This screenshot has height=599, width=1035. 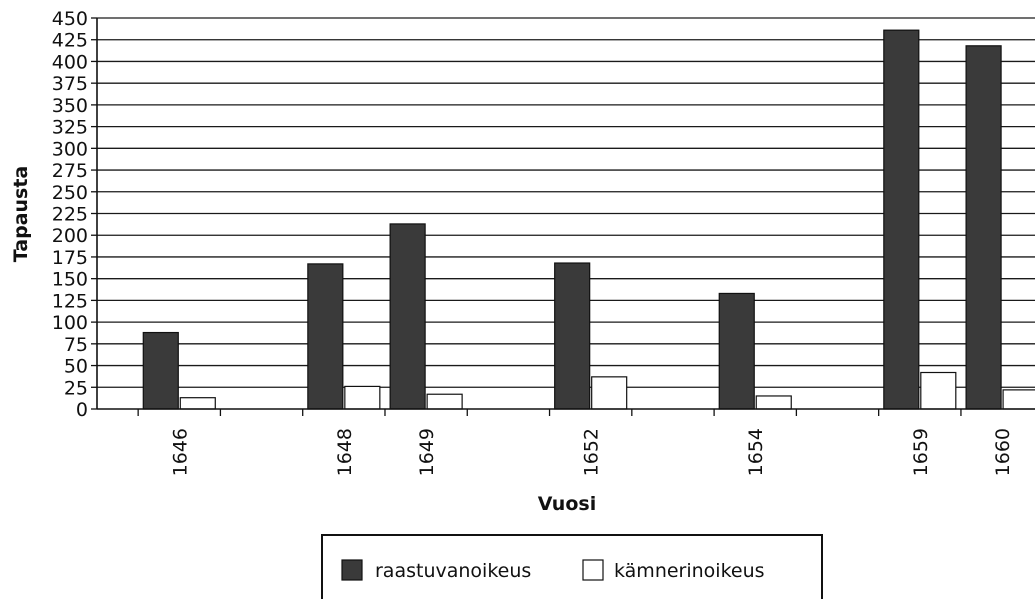 What do you see at coordinates (70, 236) in the screenshot?
I see `y-tick-label: 200` at bounding box center [70, 236].